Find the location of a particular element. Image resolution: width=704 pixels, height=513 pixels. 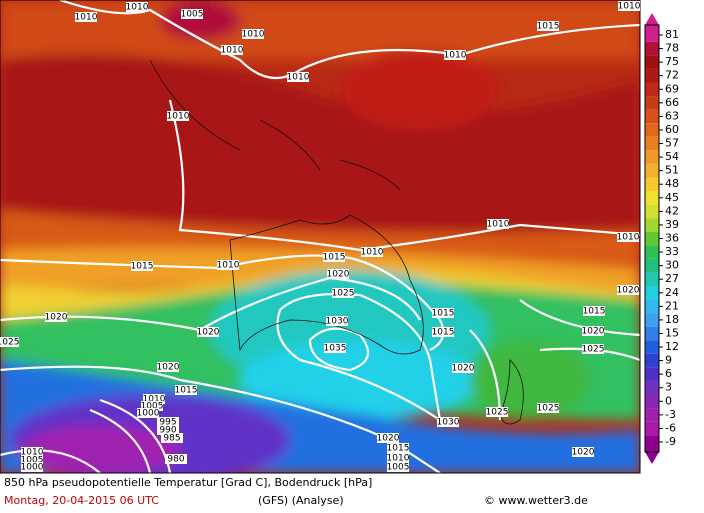

colorbar-tick-label: 63 is located at coordinates (672, 115).